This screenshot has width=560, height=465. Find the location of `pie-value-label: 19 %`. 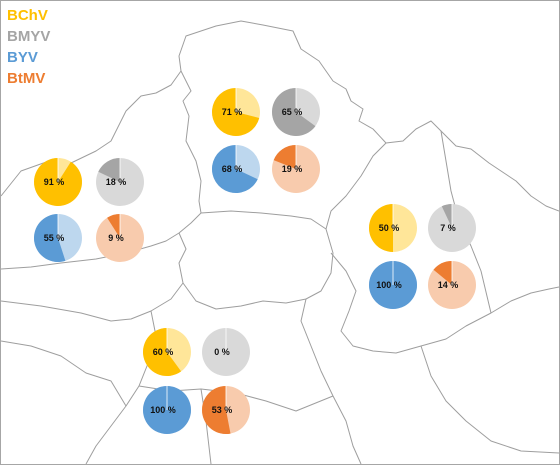

pie-value-label: 19 % is located at coordinates (292, 169).